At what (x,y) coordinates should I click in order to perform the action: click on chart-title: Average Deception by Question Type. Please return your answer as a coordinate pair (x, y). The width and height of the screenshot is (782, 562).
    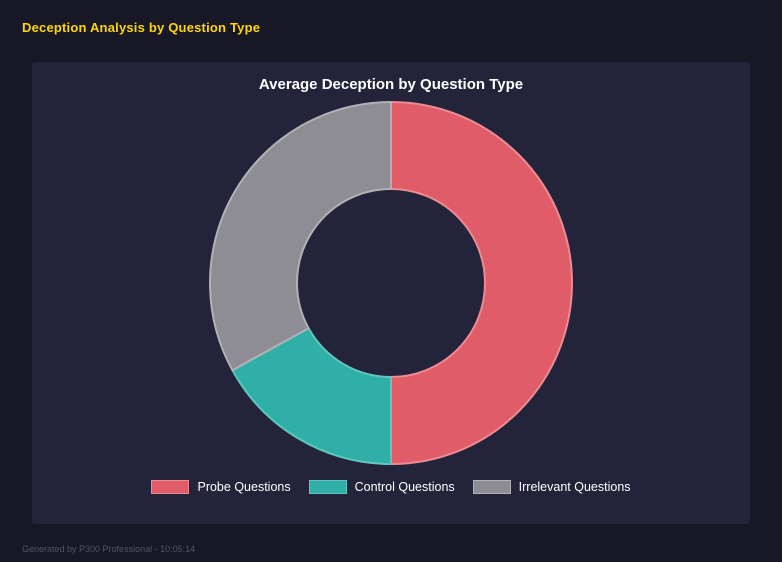
    Looking at the image, I should click on (391, 84).